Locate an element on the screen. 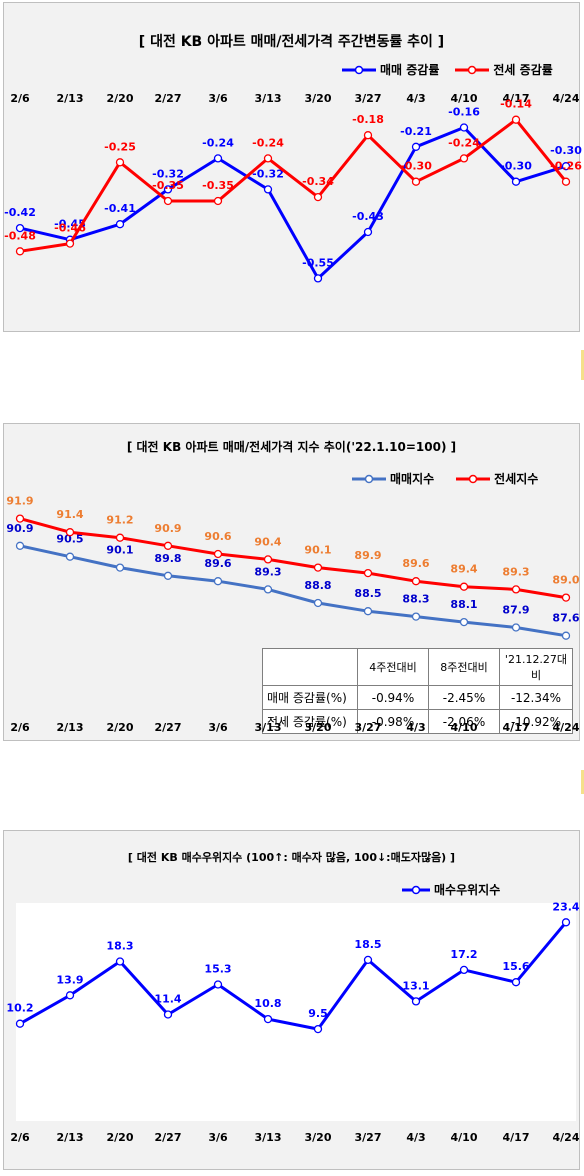 Image resolution: width=584 pixels, height=1176 pixels. data-label: -0.26 is located at coordinates (566, 166).